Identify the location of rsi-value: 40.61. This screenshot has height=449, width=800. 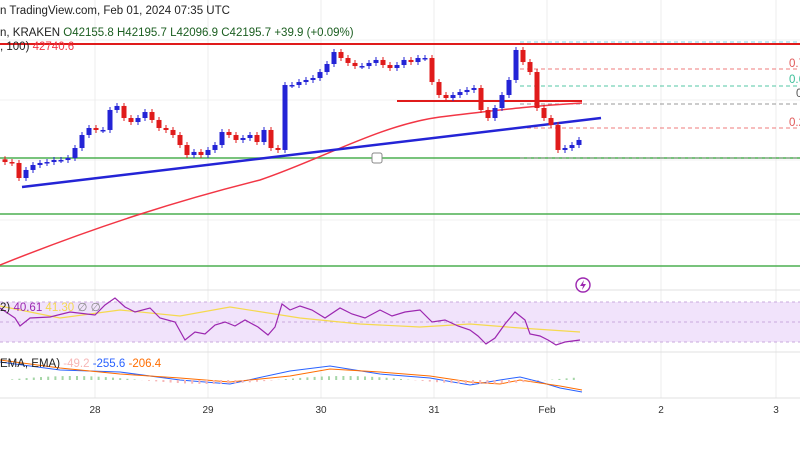
(28, 308).